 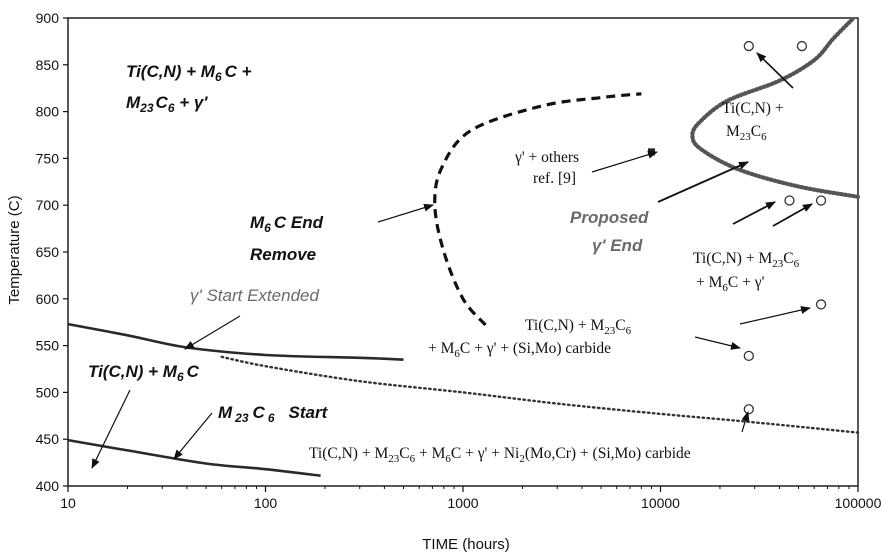 What do you see at coordinates (283, 254) in the screenshot?
I see `annotation-m6c-end-2: Remove` at bounding box center [283, 254].